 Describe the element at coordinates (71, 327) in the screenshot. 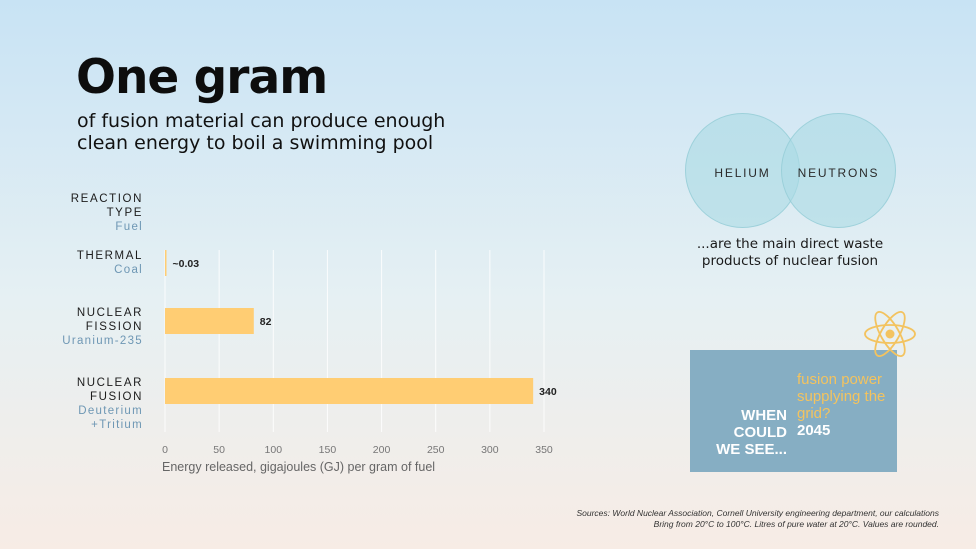

I see `row-label-fission: NUCLEAR FISSION Uranium-235` at that location.